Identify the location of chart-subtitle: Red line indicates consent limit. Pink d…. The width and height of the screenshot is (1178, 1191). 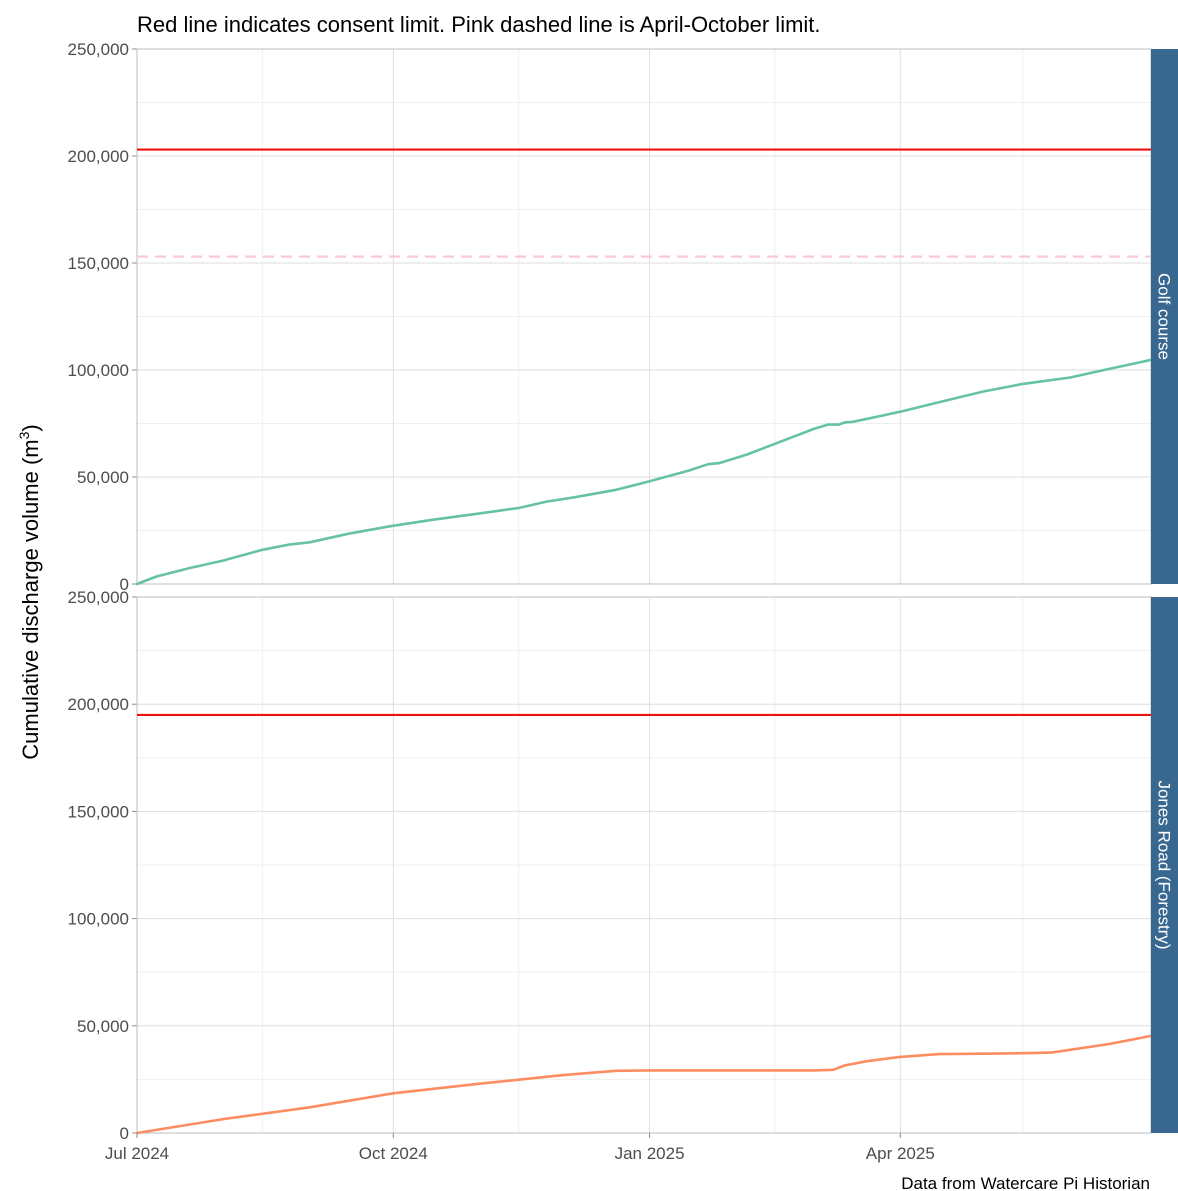
(479, 24).